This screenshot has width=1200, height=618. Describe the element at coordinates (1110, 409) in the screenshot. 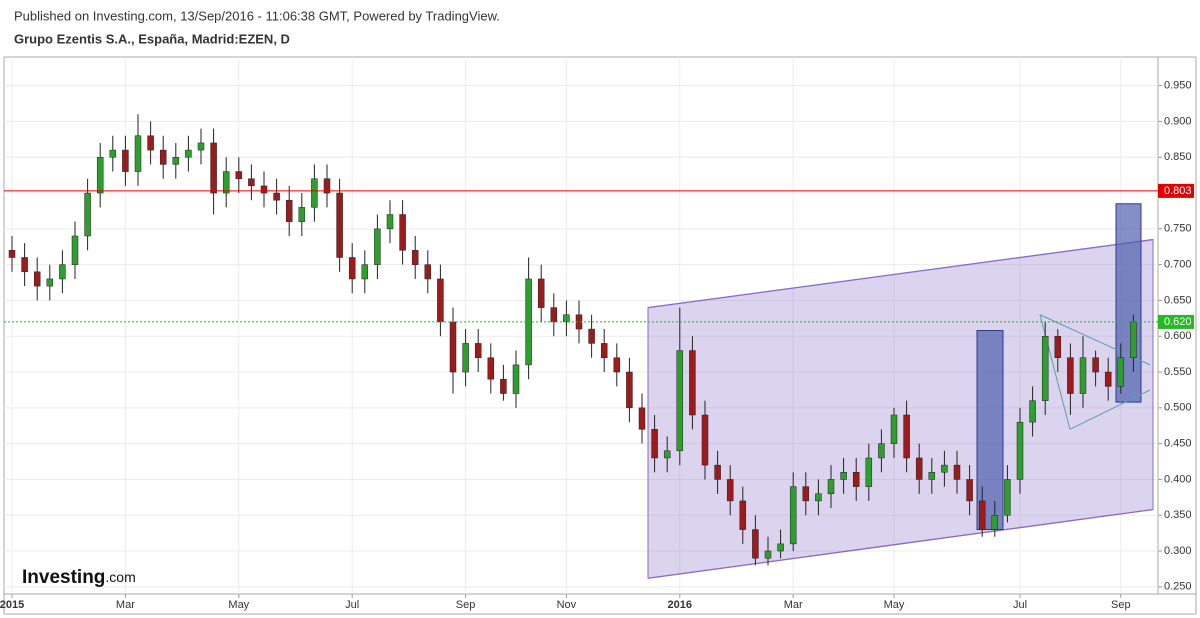

I see `triangle-lower` at that location.